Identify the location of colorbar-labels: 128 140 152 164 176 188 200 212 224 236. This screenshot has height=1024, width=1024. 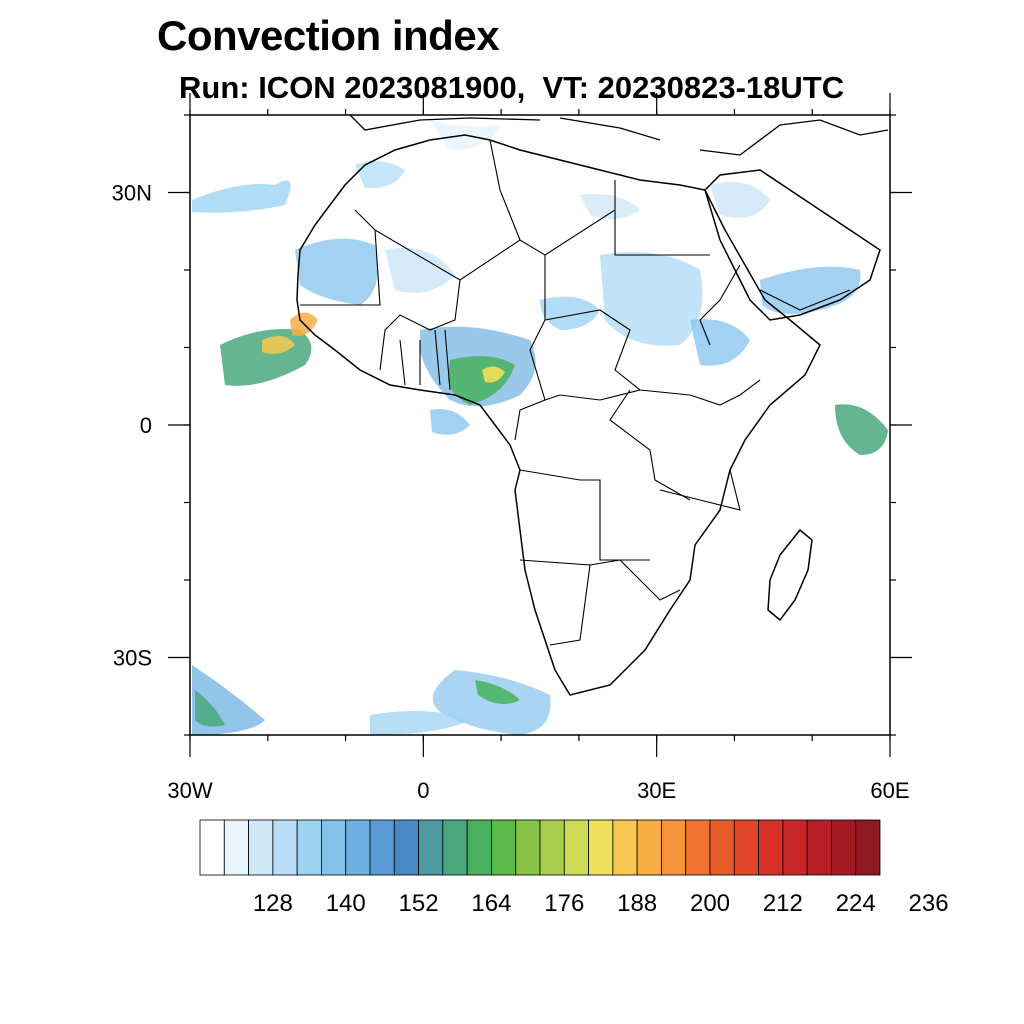
(601, 903).